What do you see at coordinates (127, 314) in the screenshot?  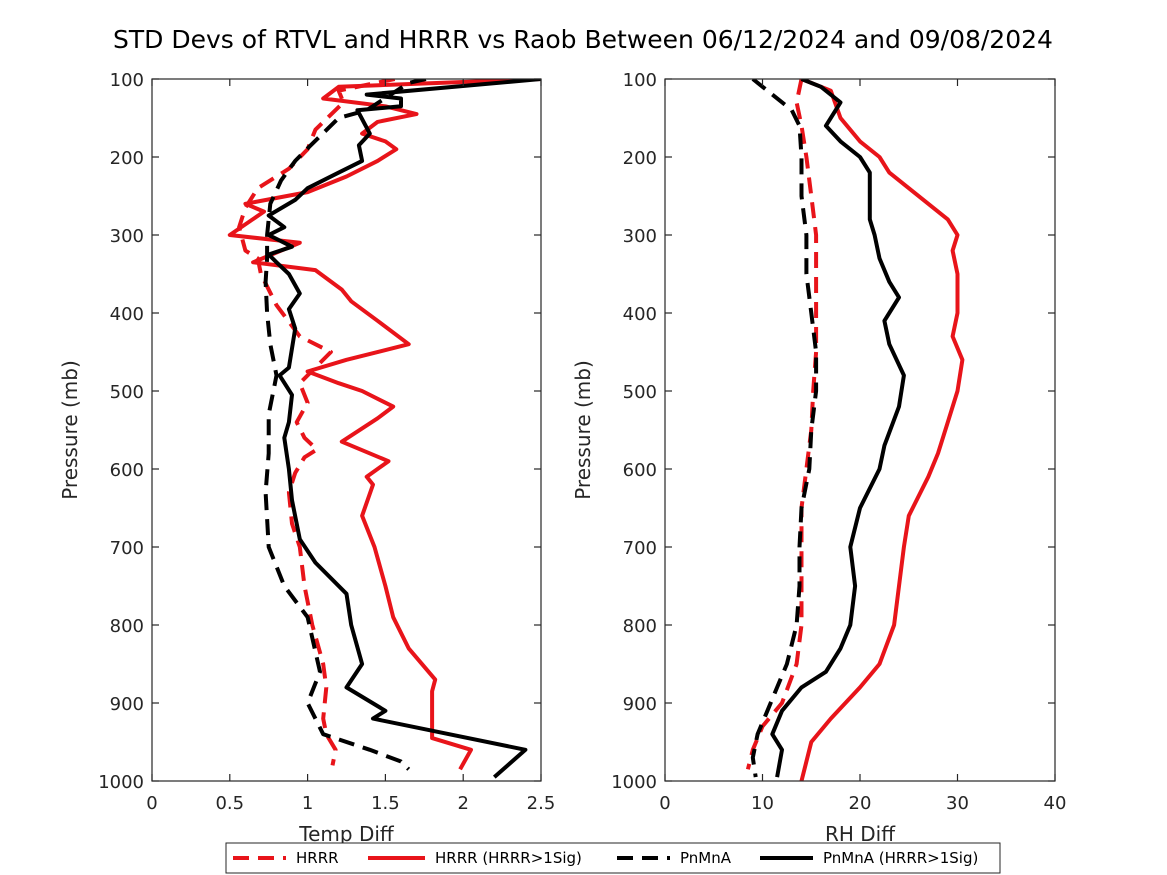 I see `temp-y-tick-label: 400` at bounding box center [127, 314].